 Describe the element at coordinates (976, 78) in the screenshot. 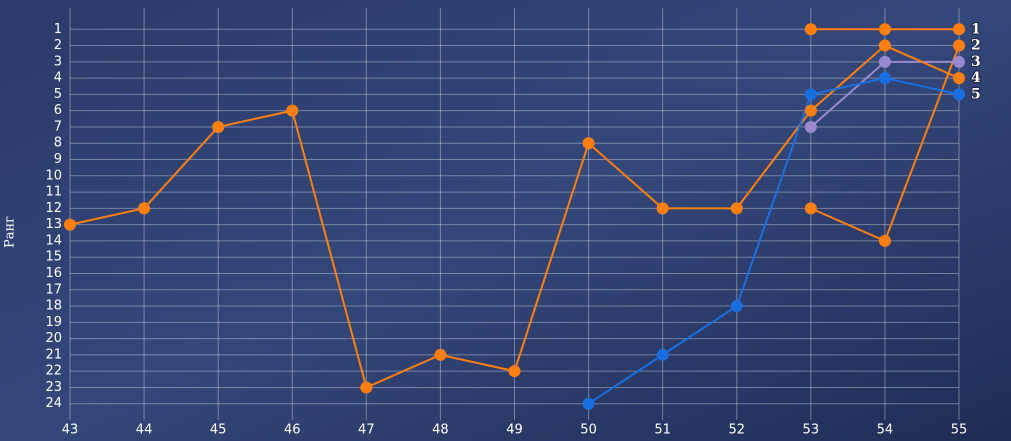

I see `legend-label: 4` at that location.